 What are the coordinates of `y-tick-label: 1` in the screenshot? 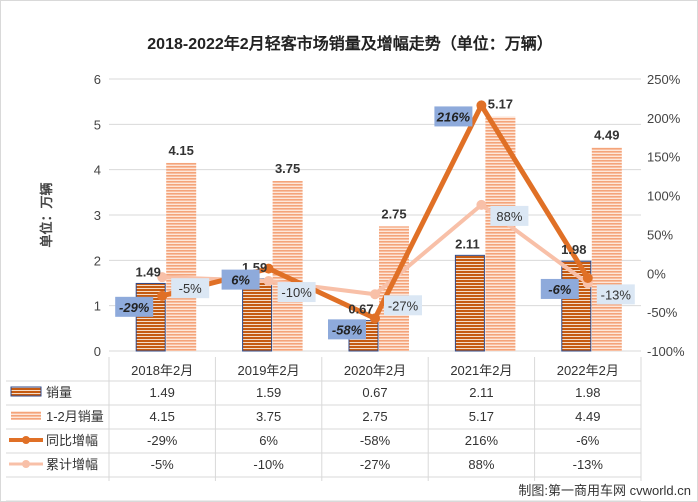 It's located at (97, 306).